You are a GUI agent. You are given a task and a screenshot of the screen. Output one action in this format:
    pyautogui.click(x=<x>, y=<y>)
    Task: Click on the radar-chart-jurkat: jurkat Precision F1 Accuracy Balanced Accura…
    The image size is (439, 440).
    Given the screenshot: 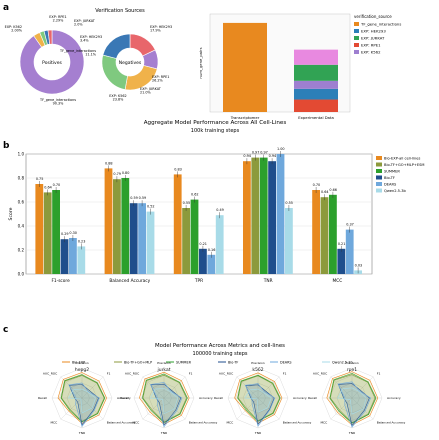 What is the action you would take?
    pyautogui.click(x=168, y=398)
    